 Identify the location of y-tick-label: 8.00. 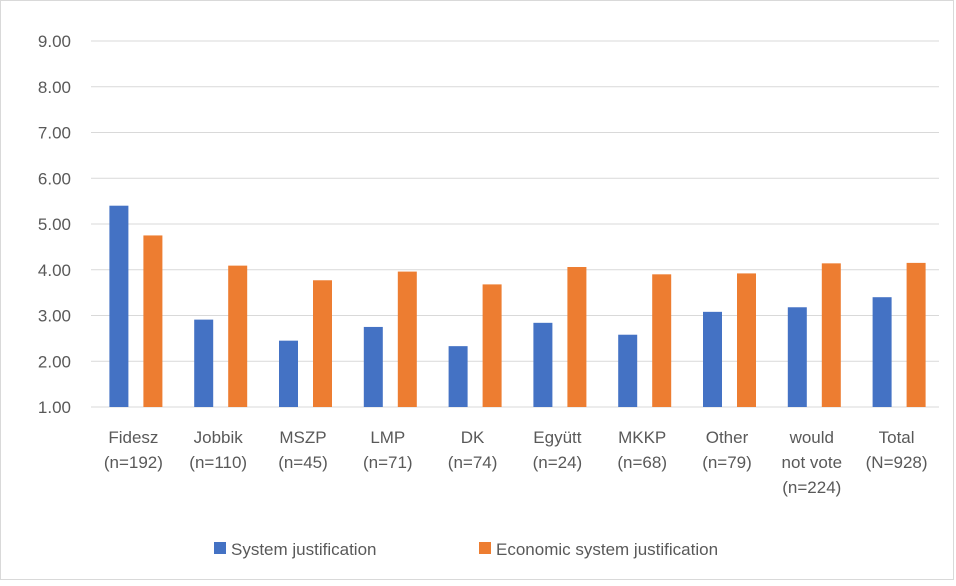
(54, 87).